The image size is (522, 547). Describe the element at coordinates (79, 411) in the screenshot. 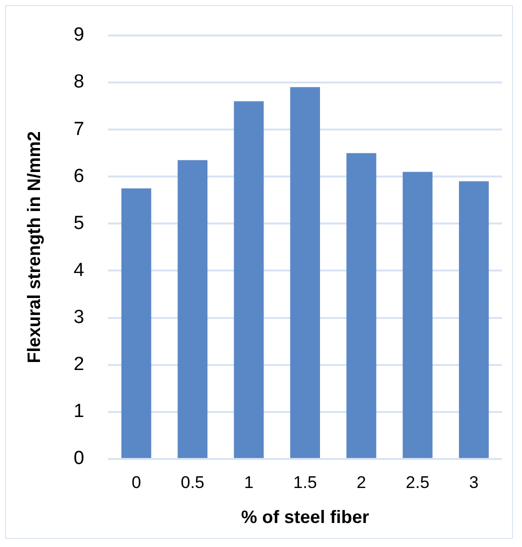

I see `y-tick-label: 1` at that location.